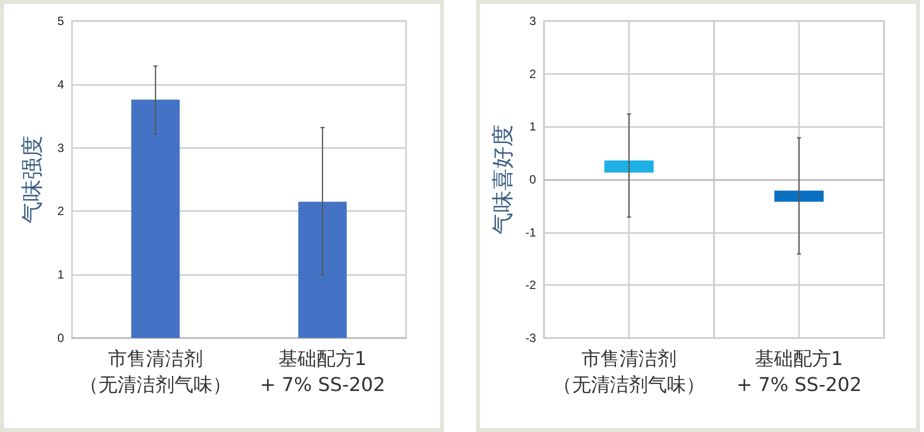 This screenshot has height=432, width=924. What do you see at coordinates (33, 180) in the screenshot?
I see `y-axis-title: 气味强度` at bounding box center [33, 180].